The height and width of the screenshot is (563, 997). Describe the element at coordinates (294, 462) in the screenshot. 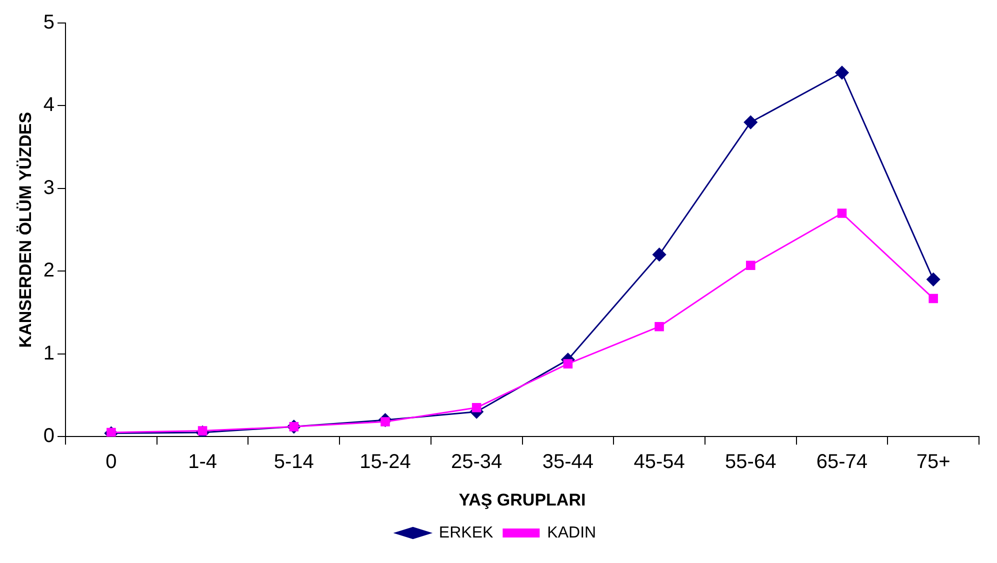

I see `x-tick-label: 5-14` at that location.